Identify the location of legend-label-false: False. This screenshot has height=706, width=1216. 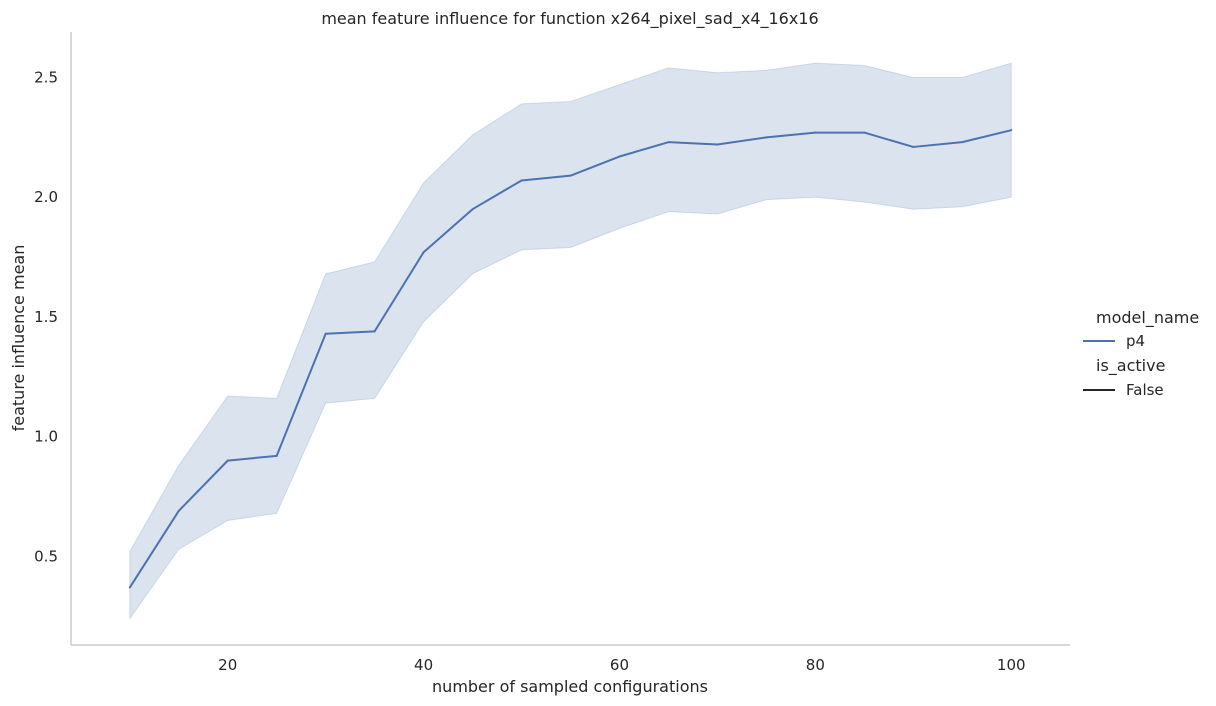
(1145, 390).